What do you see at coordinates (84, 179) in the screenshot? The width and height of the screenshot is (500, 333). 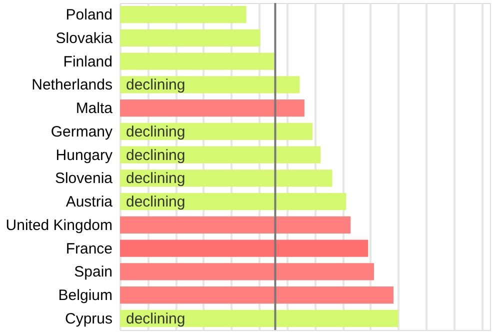 I see `y-tick-label: Slovenia` at bounding box center [84, 179].